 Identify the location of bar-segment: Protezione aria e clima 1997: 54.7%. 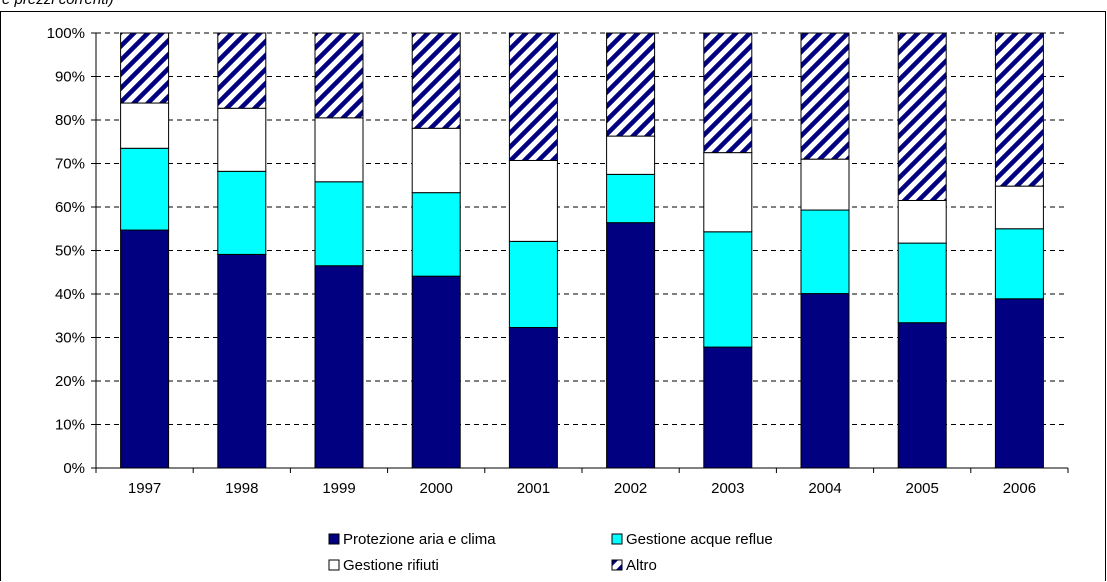
(145, 349).